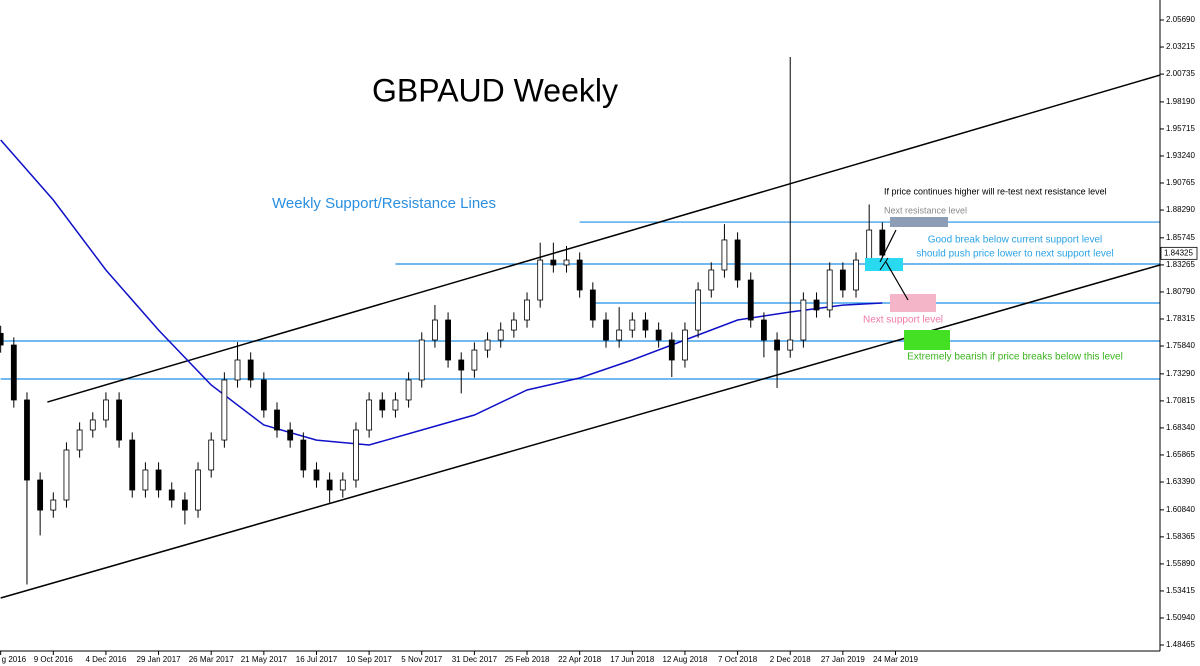  Describe the element at coordinates (580, 659) in the screenshot. I see `x-tick-label: 22 Apr 2018` at that location.